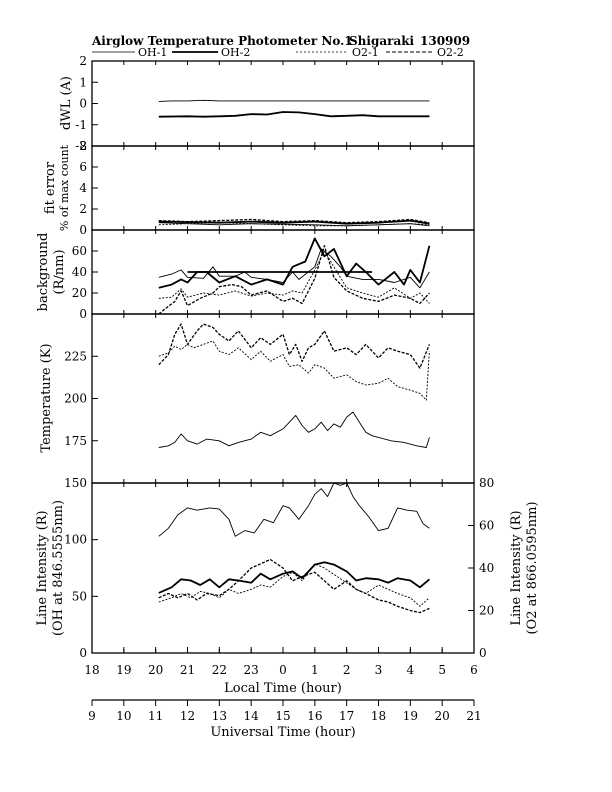  Describe the element at coordinates (92, 716) in the screenshot. I see `ut-tick-label: 9` at that location.